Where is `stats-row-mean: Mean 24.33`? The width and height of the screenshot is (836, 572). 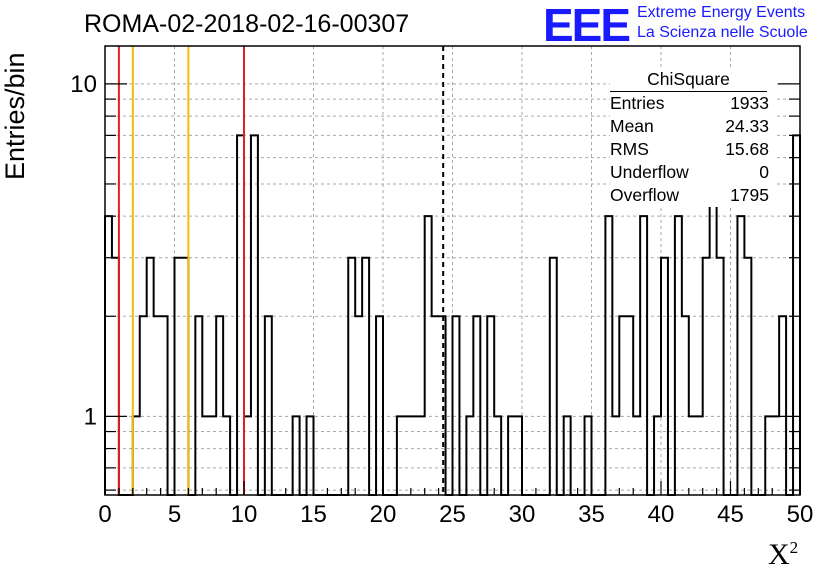 stats-row-mean: Mean 24.33 is located at coordinates (693, 126).